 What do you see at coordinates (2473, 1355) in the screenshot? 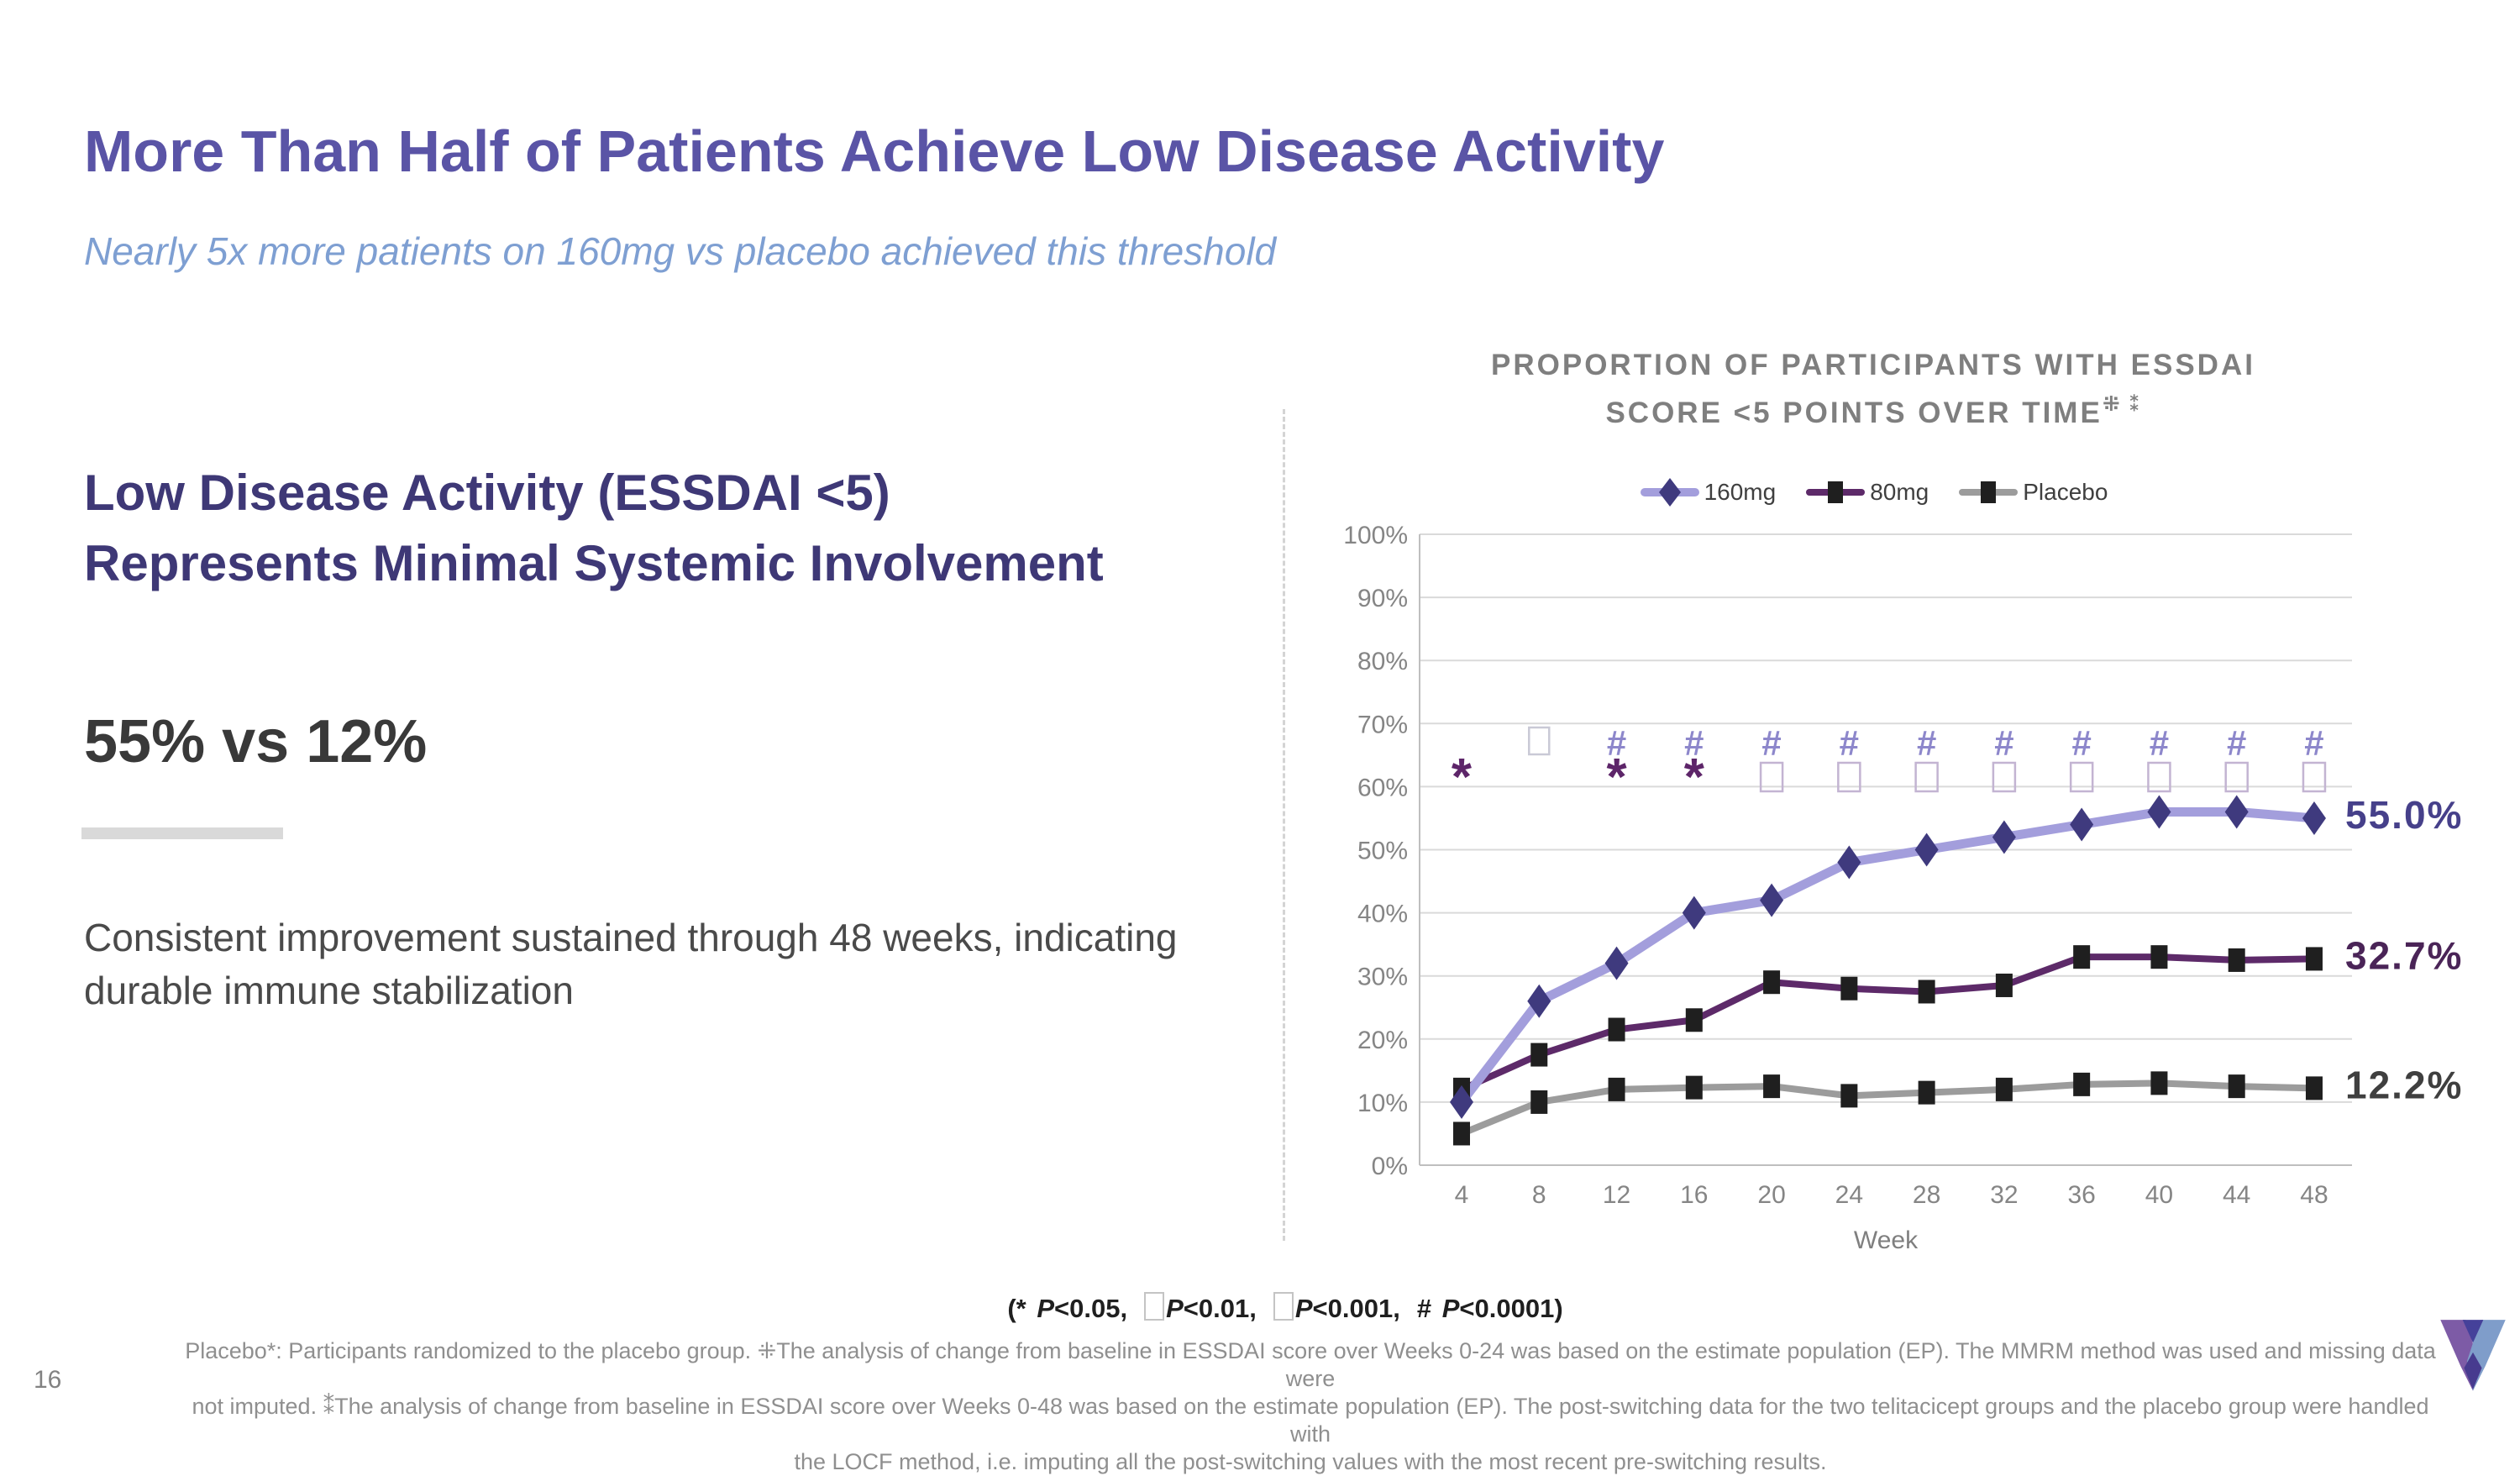
I see `company-logo-icon` at bounding box center [2473, 1355].